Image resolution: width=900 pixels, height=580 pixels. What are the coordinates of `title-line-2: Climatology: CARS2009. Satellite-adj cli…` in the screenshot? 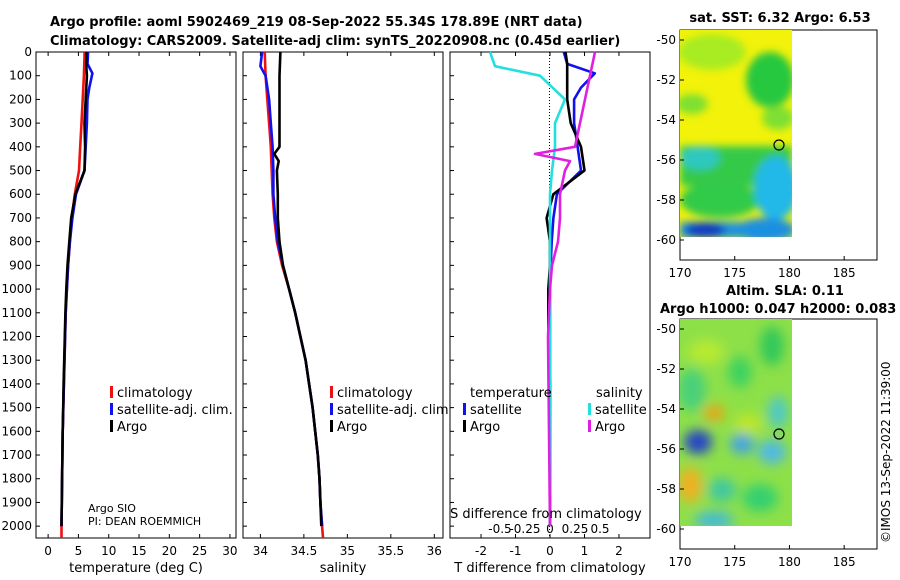 It's located at (335, 41).